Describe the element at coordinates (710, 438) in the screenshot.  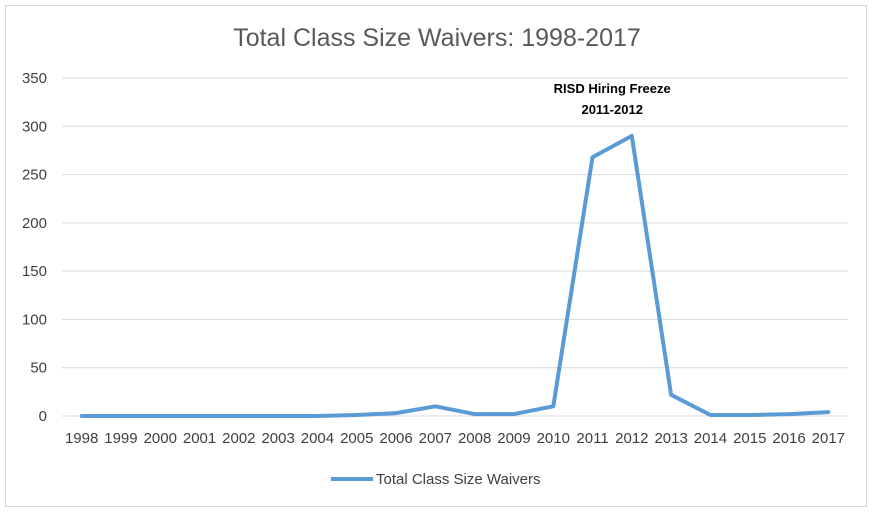
I see `x-tick-label: 2014` at that location.